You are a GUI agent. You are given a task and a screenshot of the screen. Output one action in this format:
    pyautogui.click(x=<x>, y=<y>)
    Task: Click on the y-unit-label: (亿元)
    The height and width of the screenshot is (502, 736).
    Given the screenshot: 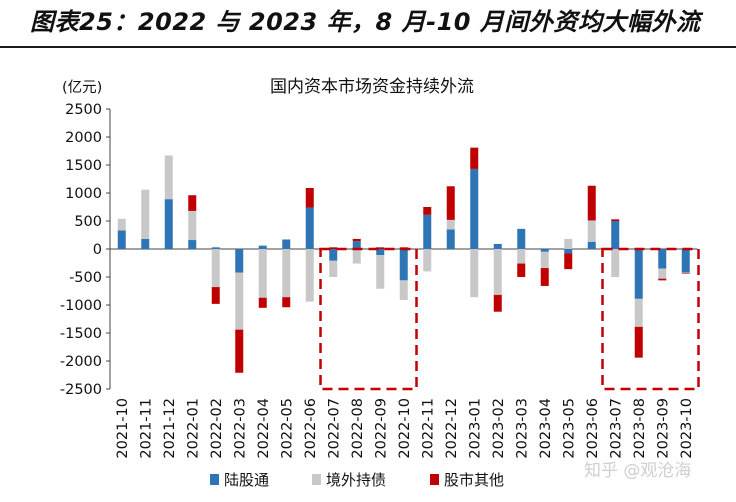 What is the action you would take?
    pyautogui.click(x=82, y=87)
    